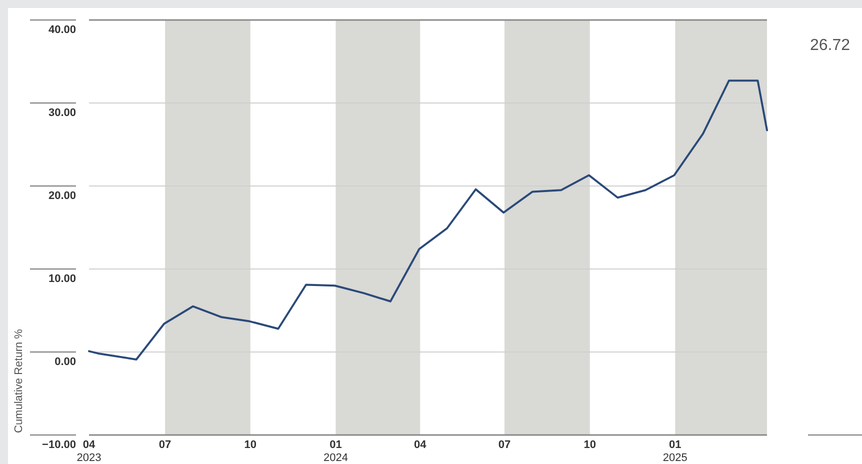 The image size is (862, 464). I want to click on y-tick-label: −10.00, so click(59, 445).